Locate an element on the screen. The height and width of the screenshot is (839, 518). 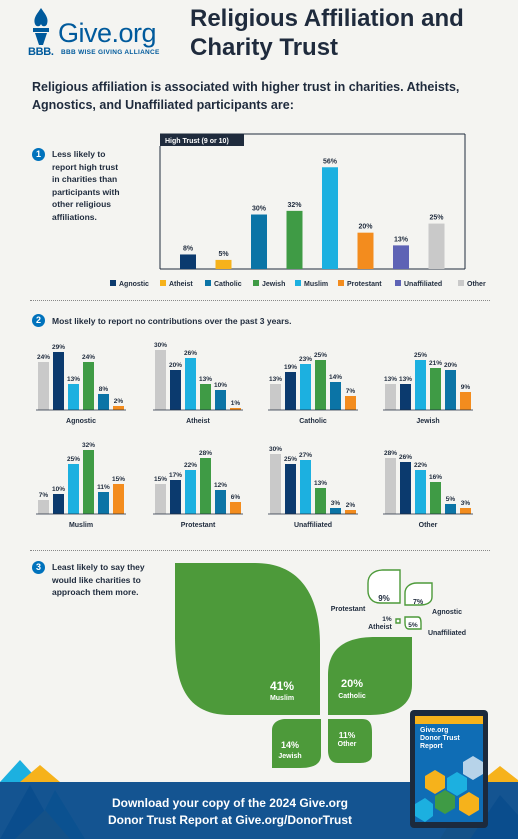
brand-tagline: BBB WISE GIVING ALLIANCE is located at coordinates (110, 52).